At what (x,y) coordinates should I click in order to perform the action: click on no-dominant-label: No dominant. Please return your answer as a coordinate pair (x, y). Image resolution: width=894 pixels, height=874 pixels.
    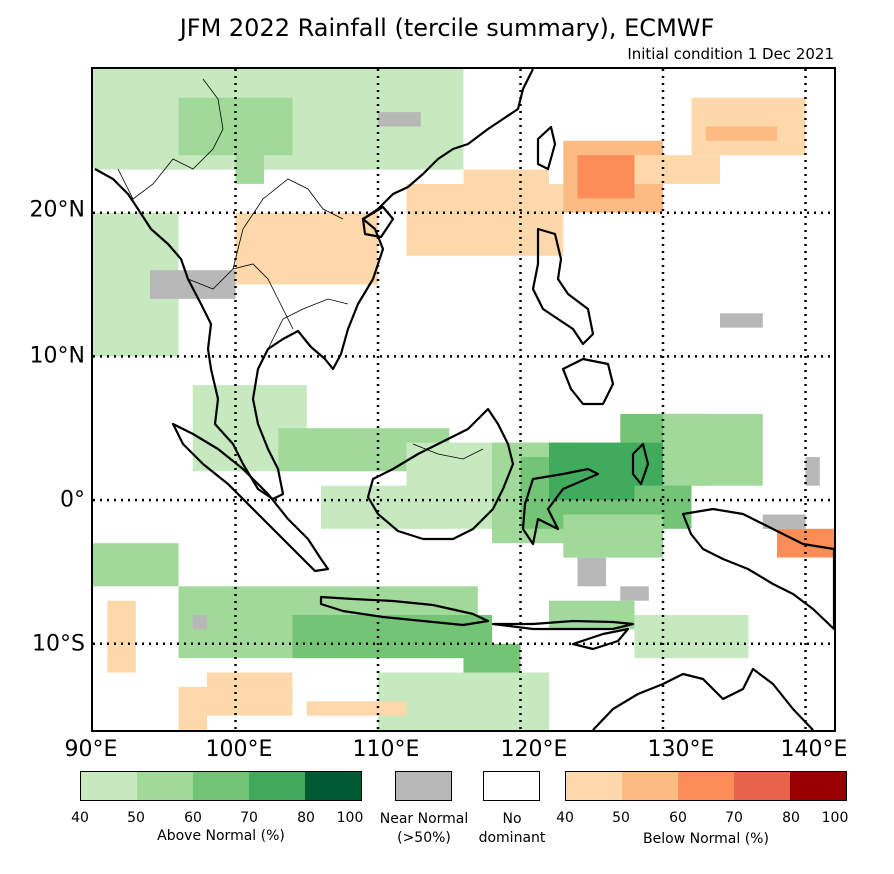
    Looking at the image, I should click on (512, 829).